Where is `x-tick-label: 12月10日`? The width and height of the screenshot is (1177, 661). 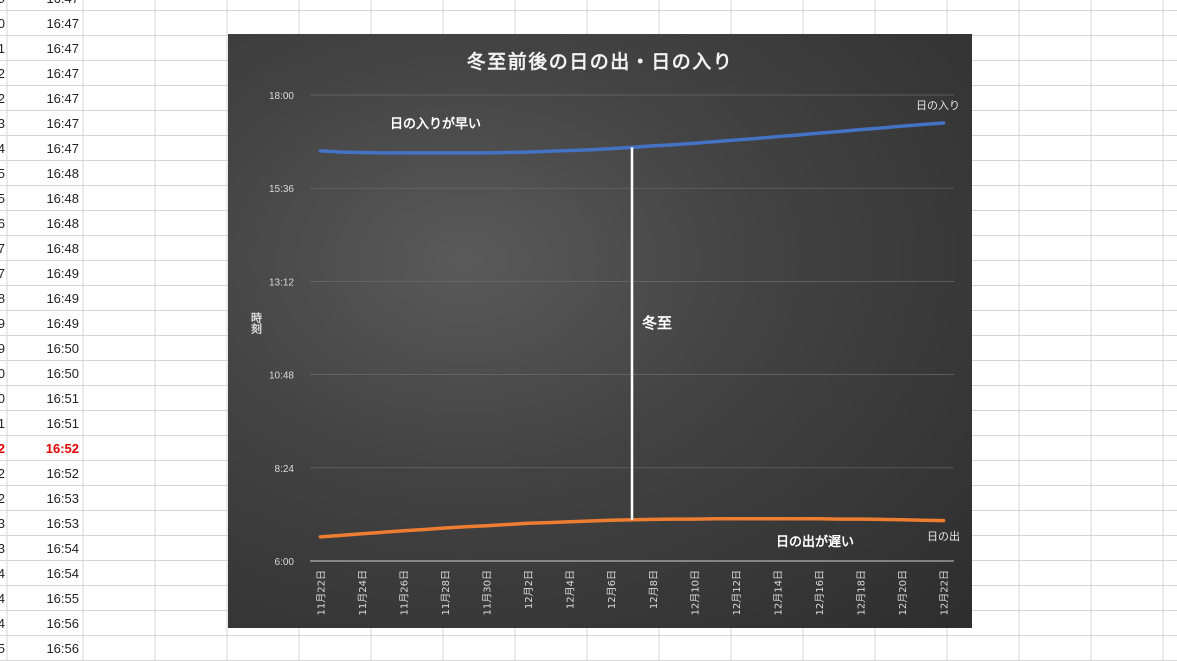
x-tick-label: 12月10日 is located at coordinates (695, 592).